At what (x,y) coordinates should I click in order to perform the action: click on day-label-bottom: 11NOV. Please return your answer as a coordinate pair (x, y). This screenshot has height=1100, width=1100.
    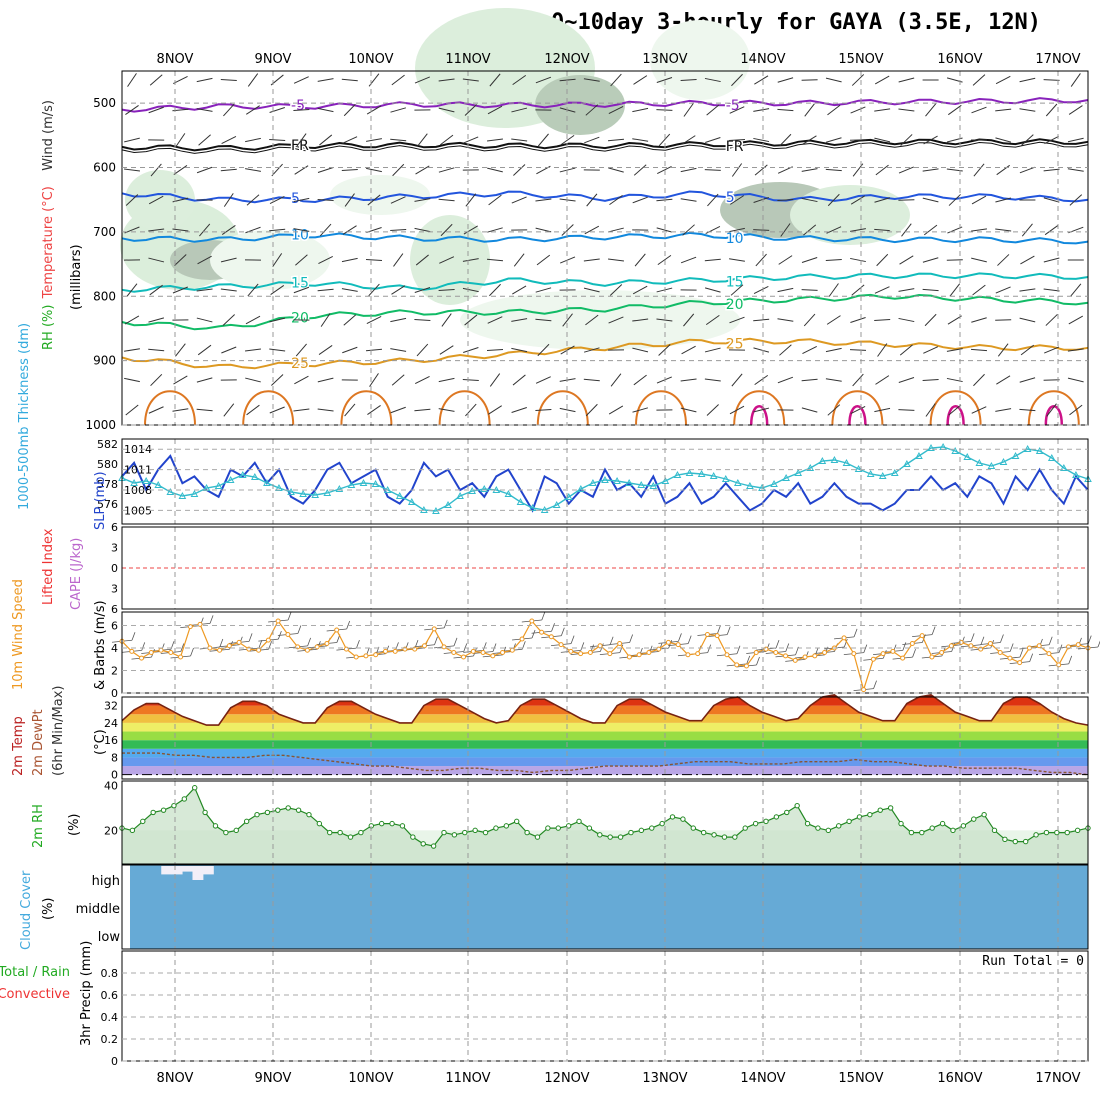
    Looking at the image, I should click on (467, 1078).